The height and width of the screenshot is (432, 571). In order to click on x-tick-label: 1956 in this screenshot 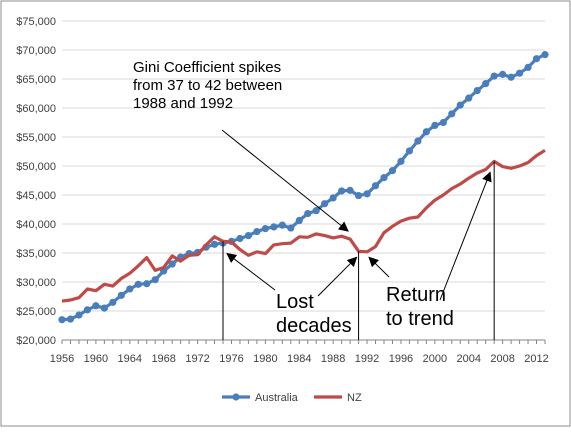, I will do `click(62, 359)`.